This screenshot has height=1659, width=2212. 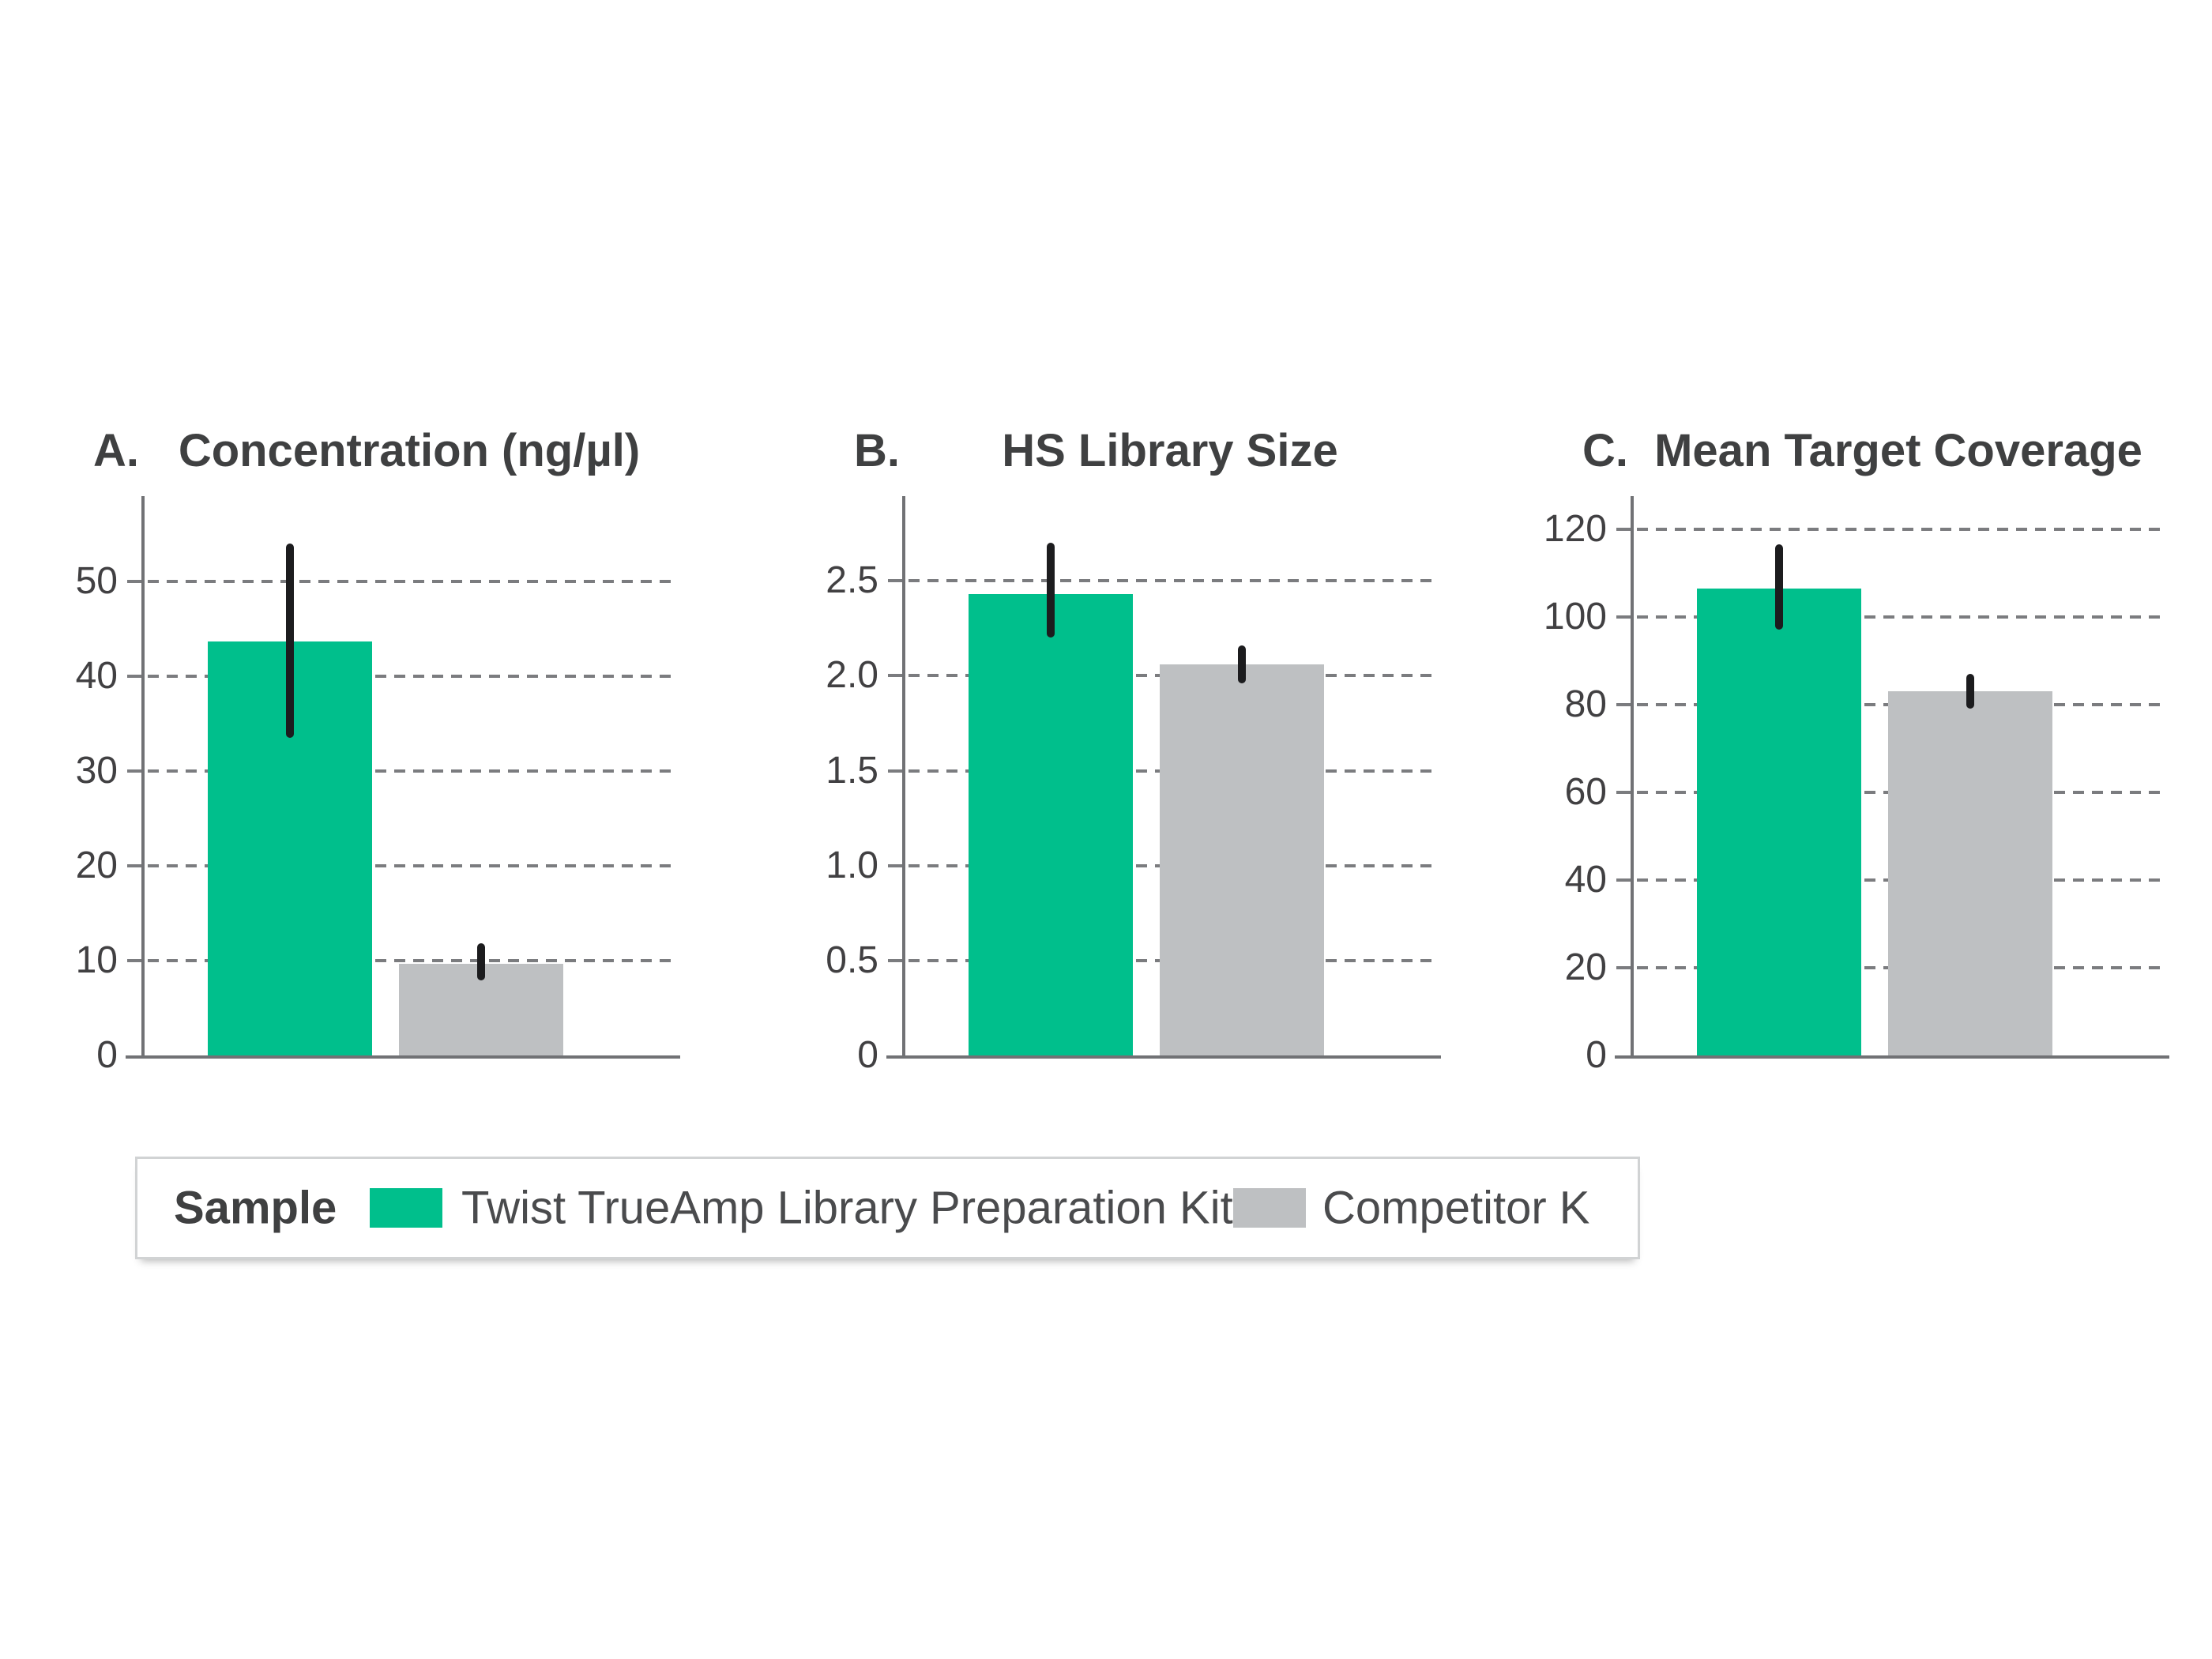 I want to click on legend-title: Sample, so click(x=256, y=1208).